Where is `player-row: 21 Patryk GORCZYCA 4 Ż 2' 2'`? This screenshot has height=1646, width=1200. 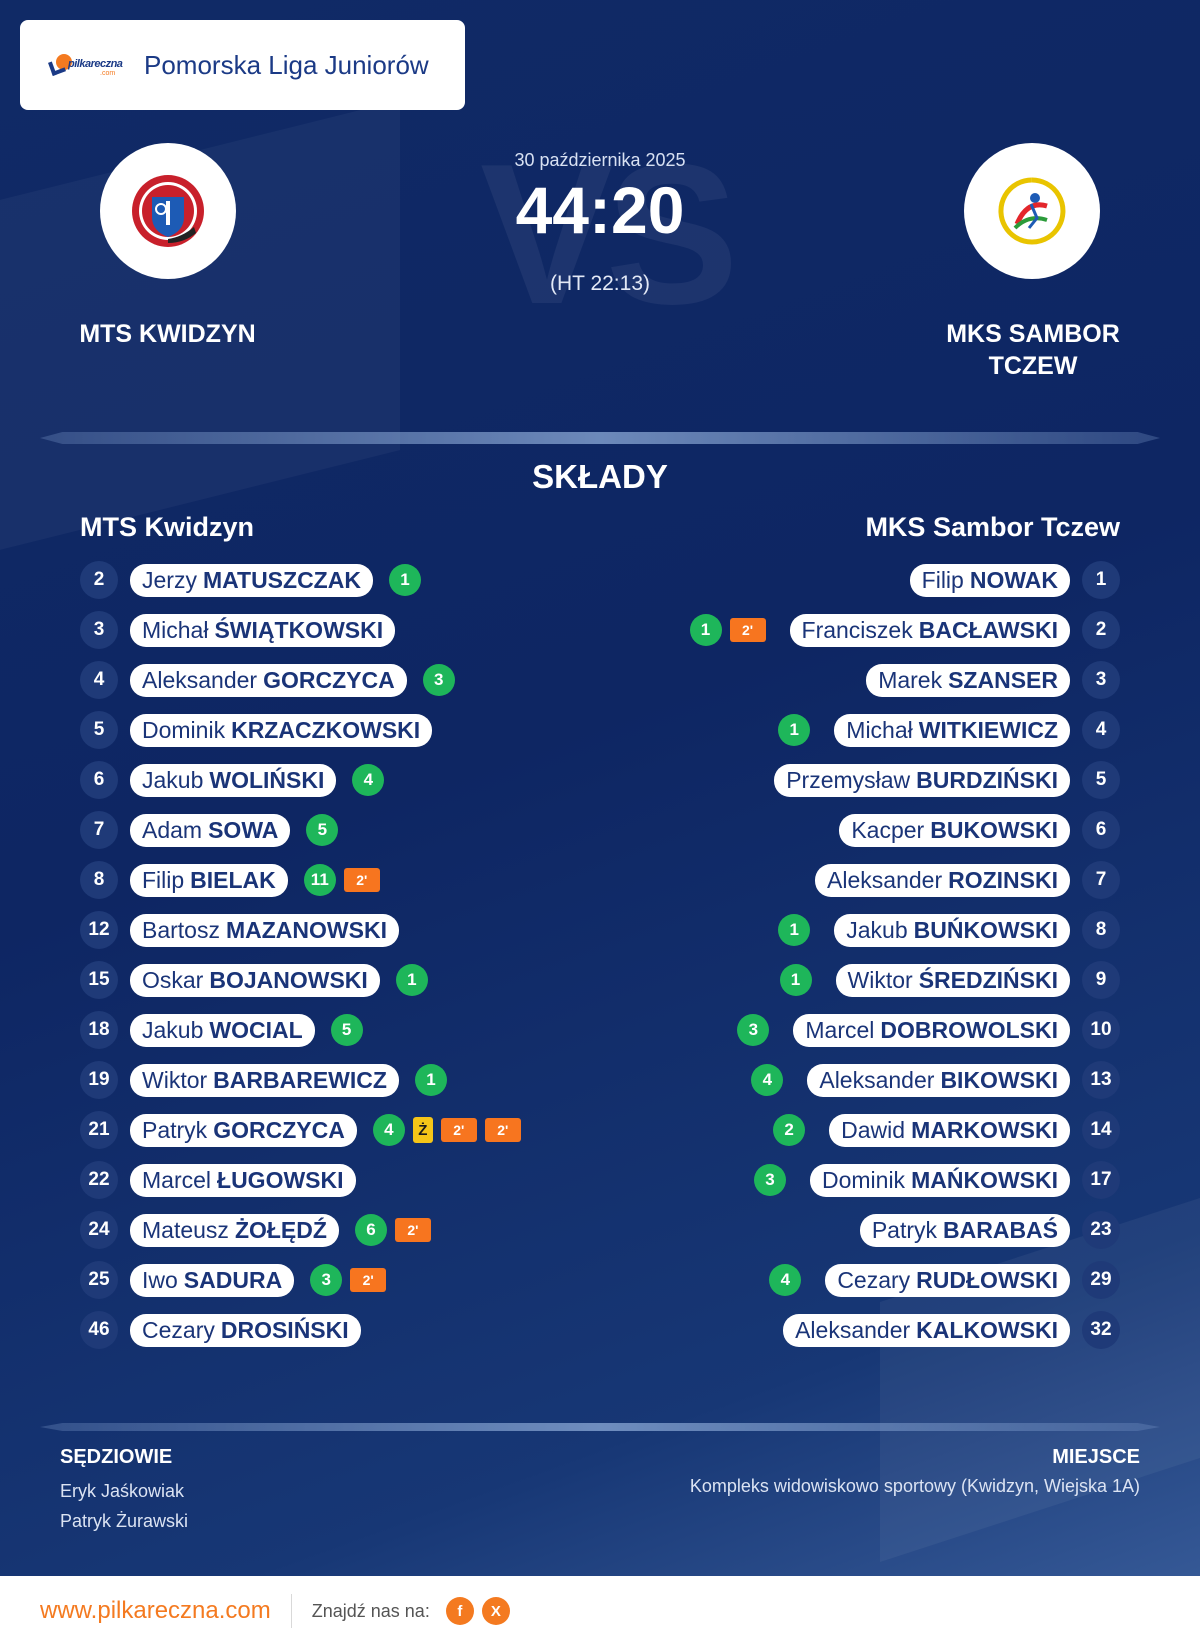 player-row: 21 Patryk GORCZYCA 4 Ż 2' 2' is located at coordinates (350, 1130).